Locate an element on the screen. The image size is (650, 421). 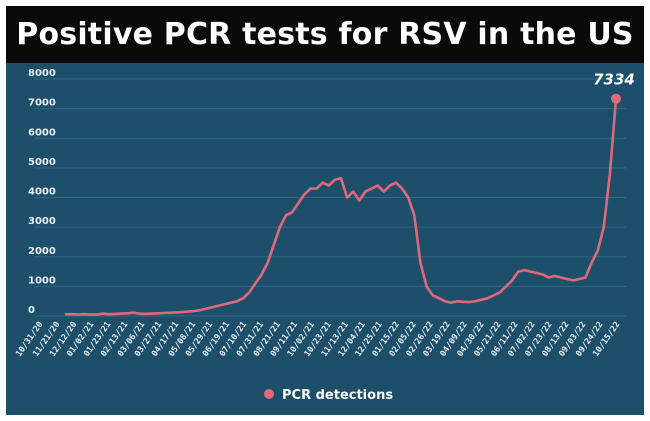
title-bar: Positive PCR tests for RSV in the US is located at coordinates (325, 34).